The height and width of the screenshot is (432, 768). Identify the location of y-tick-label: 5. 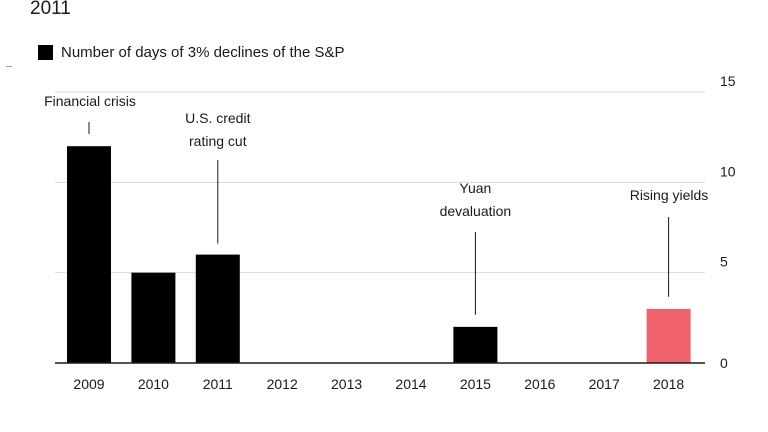
(724, 262).